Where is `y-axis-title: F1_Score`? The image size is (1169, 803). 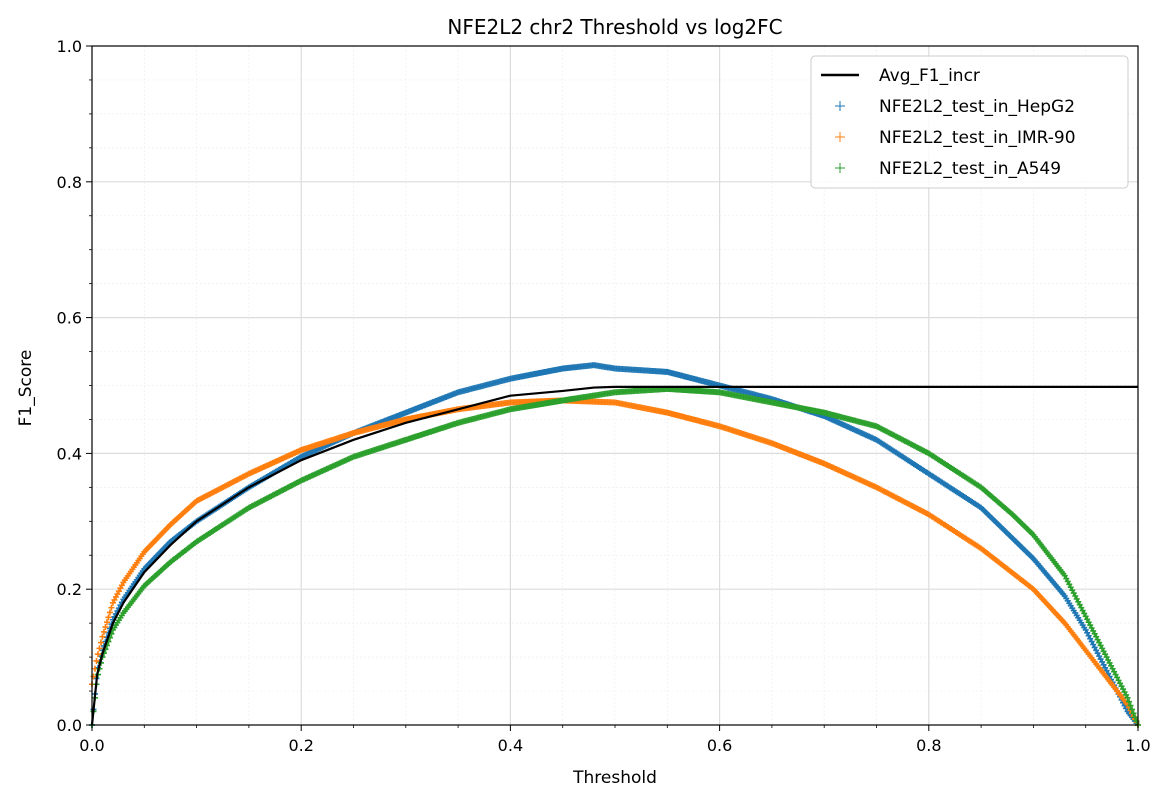 y-axis-title: F1_Score is located at coordinates (26, 388).